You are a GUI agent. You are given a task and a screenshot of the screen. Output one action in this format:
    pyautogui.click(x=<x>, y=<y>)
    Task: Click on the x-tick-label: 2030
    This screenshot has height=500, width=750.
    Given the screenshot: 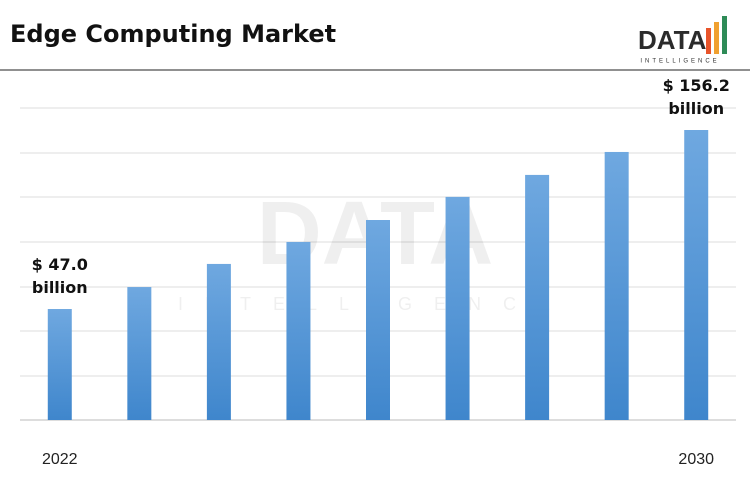 What is the action you would take?
    pyautogui.click(x=696, y=459)
    